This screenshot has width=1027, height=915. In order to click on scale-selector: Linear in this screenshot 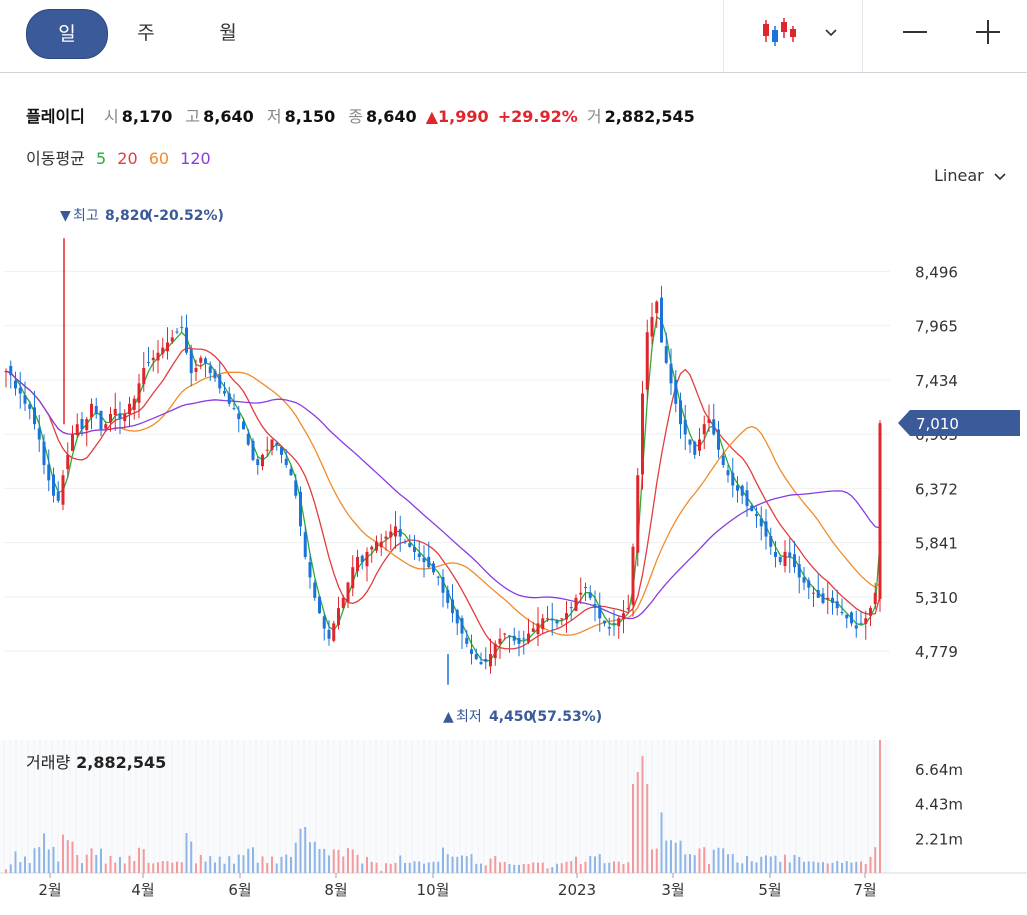, I will do `click(971, 175)`.